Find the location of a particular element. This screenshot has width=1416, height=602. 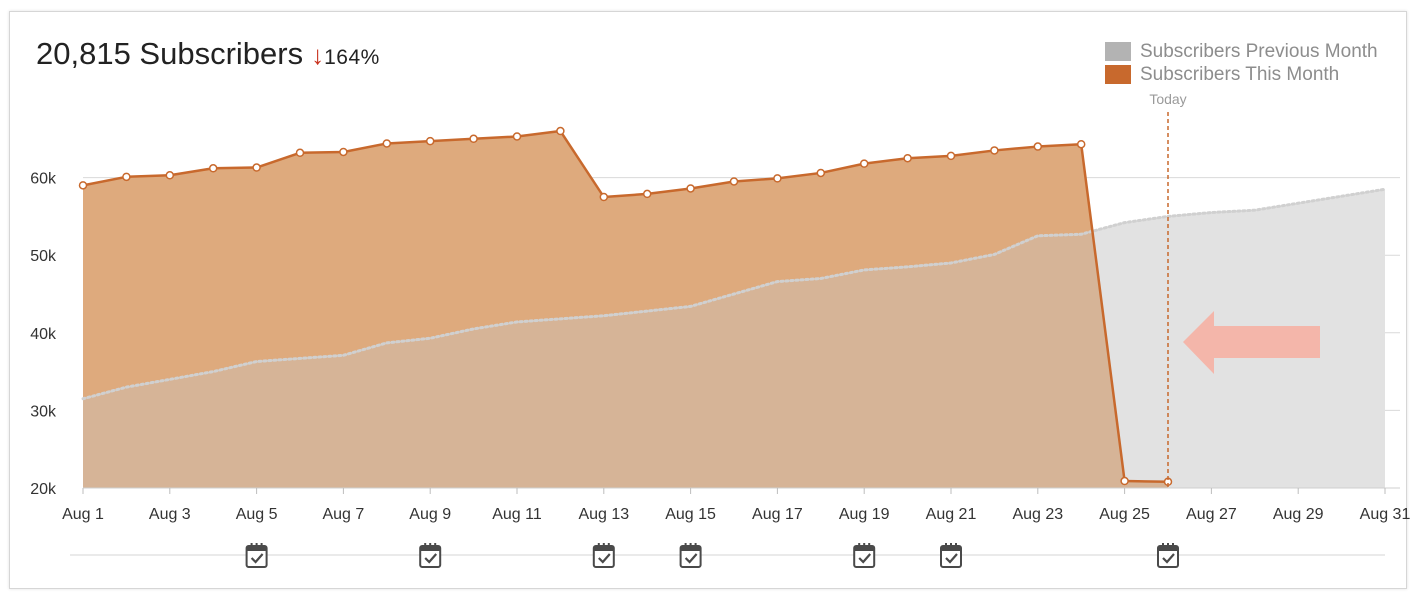

x-tick-label: Aug 11 is located at coordinates (517, 514).